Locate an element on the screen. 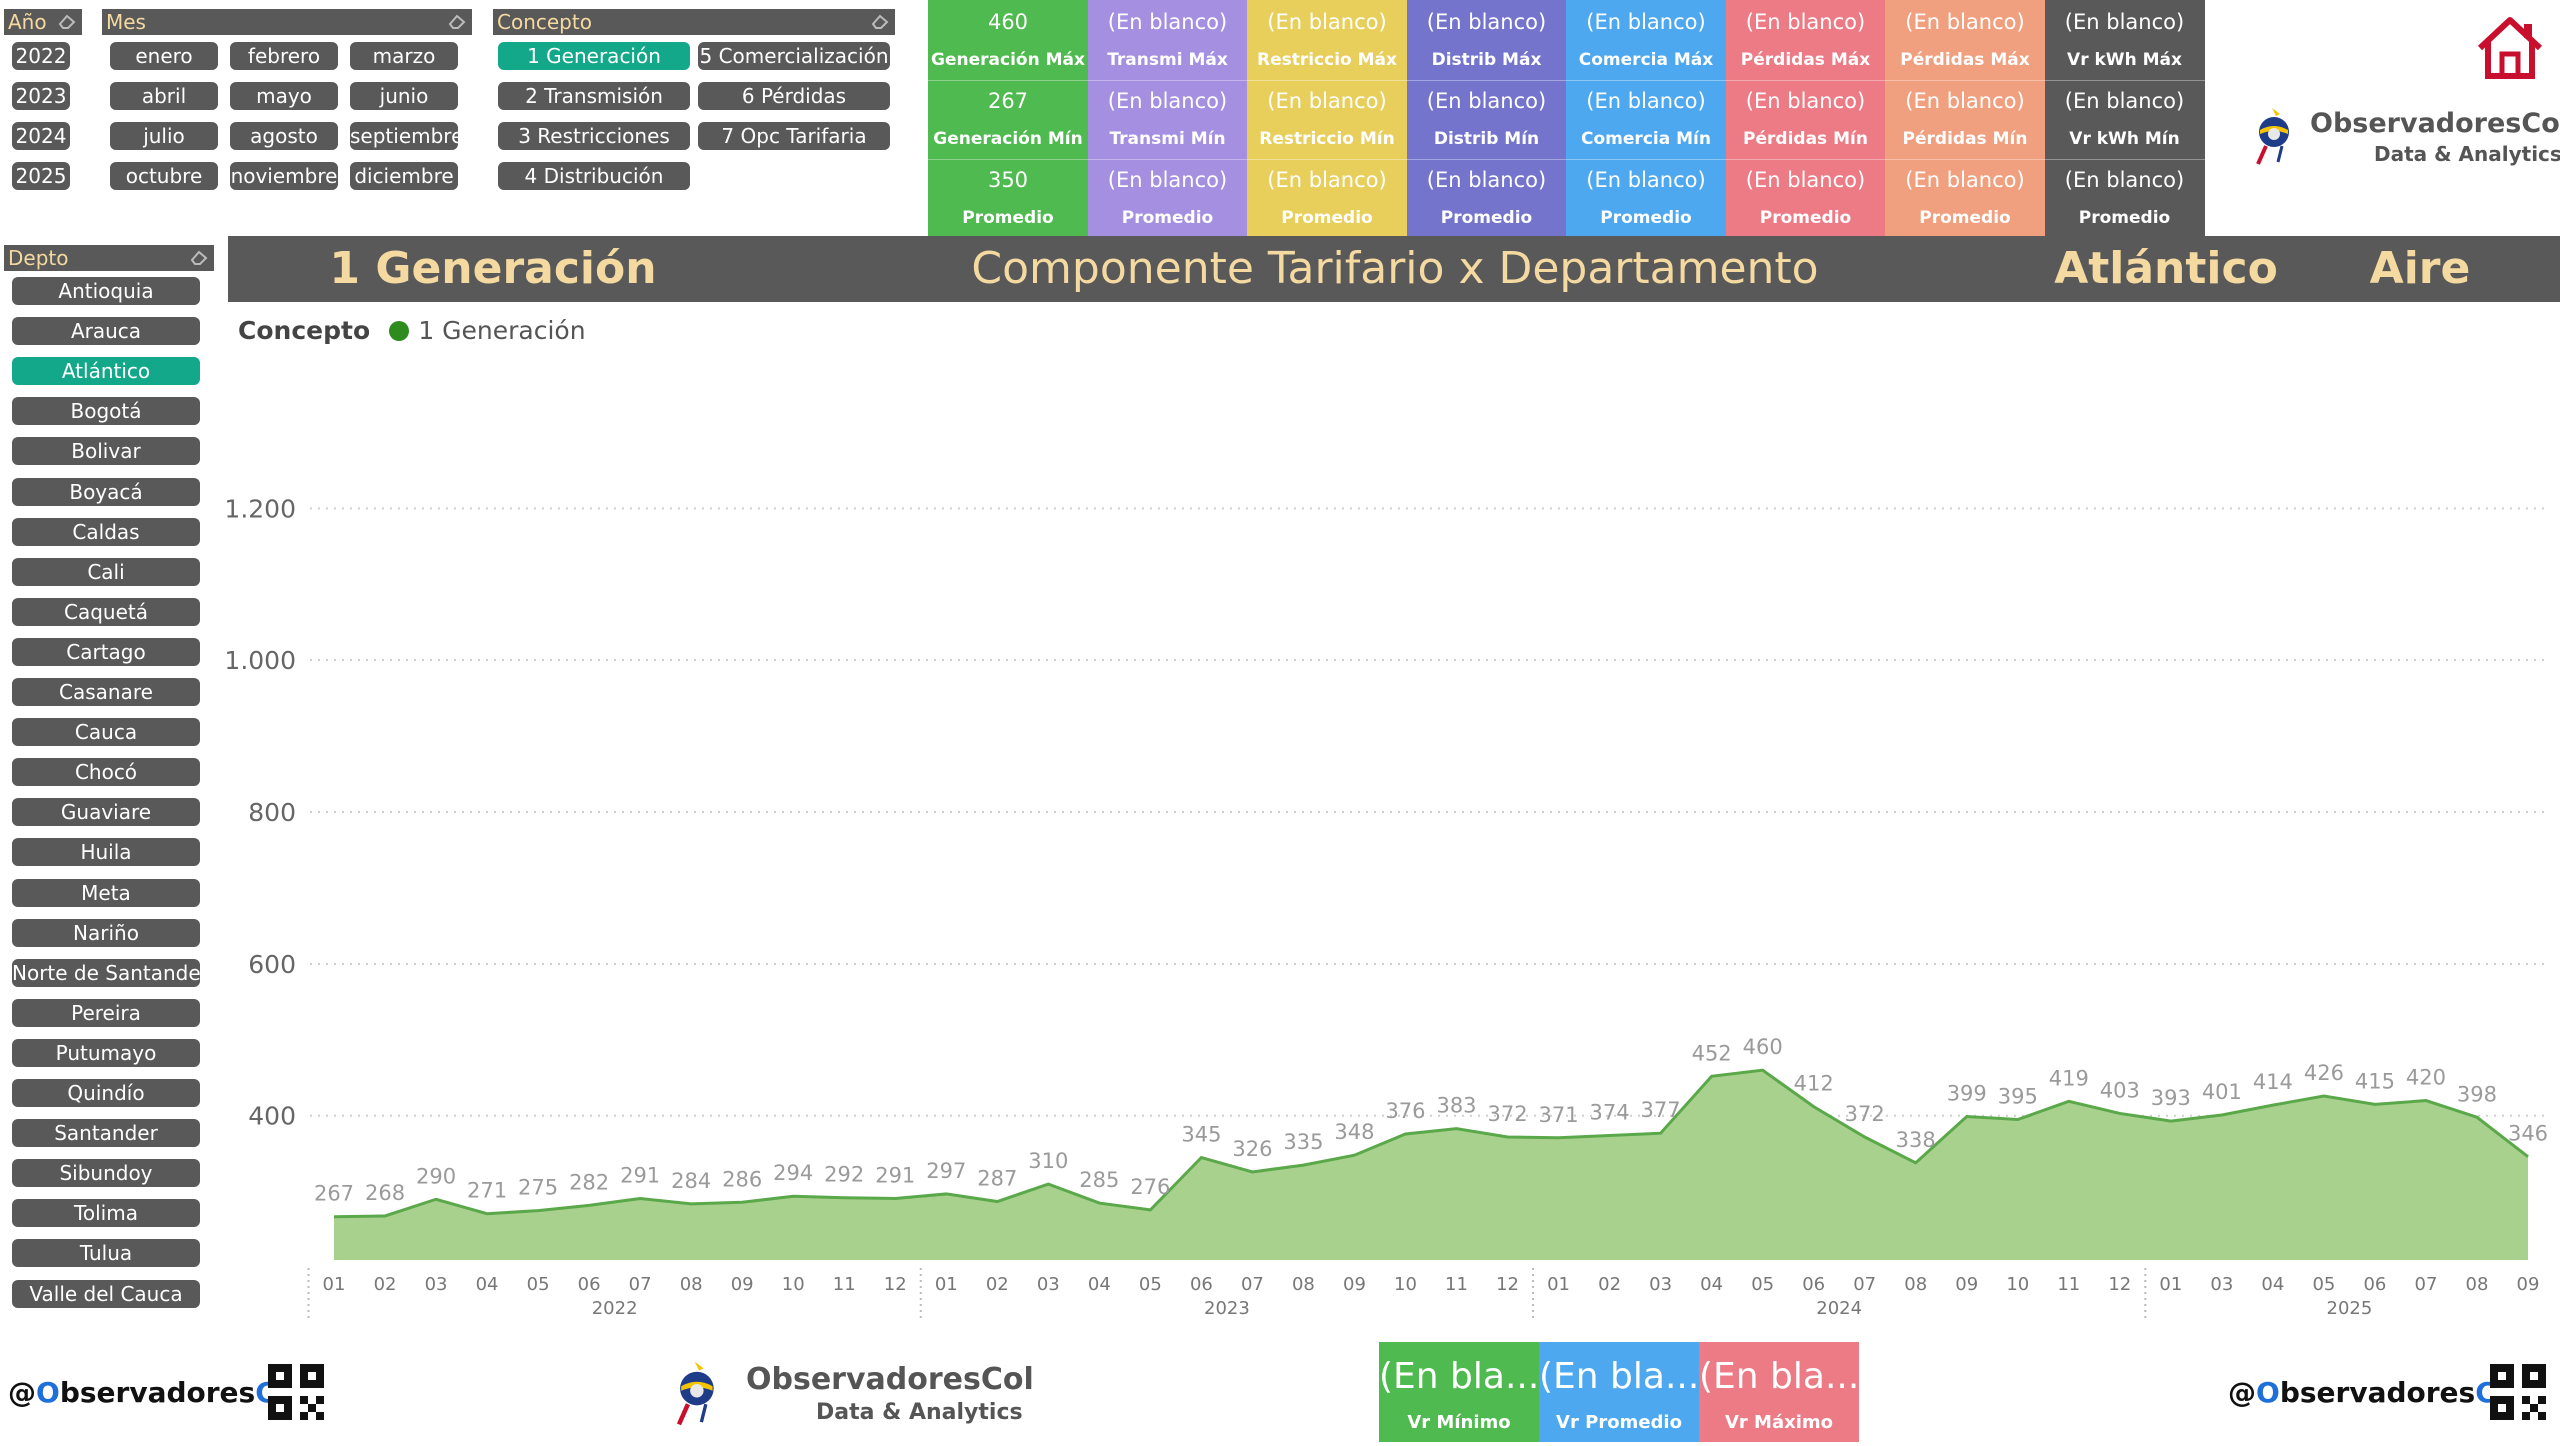 The height and width of the screenshot is (1446, 2560). month-option-marzo: marzo is located at coordinates (404, 56).